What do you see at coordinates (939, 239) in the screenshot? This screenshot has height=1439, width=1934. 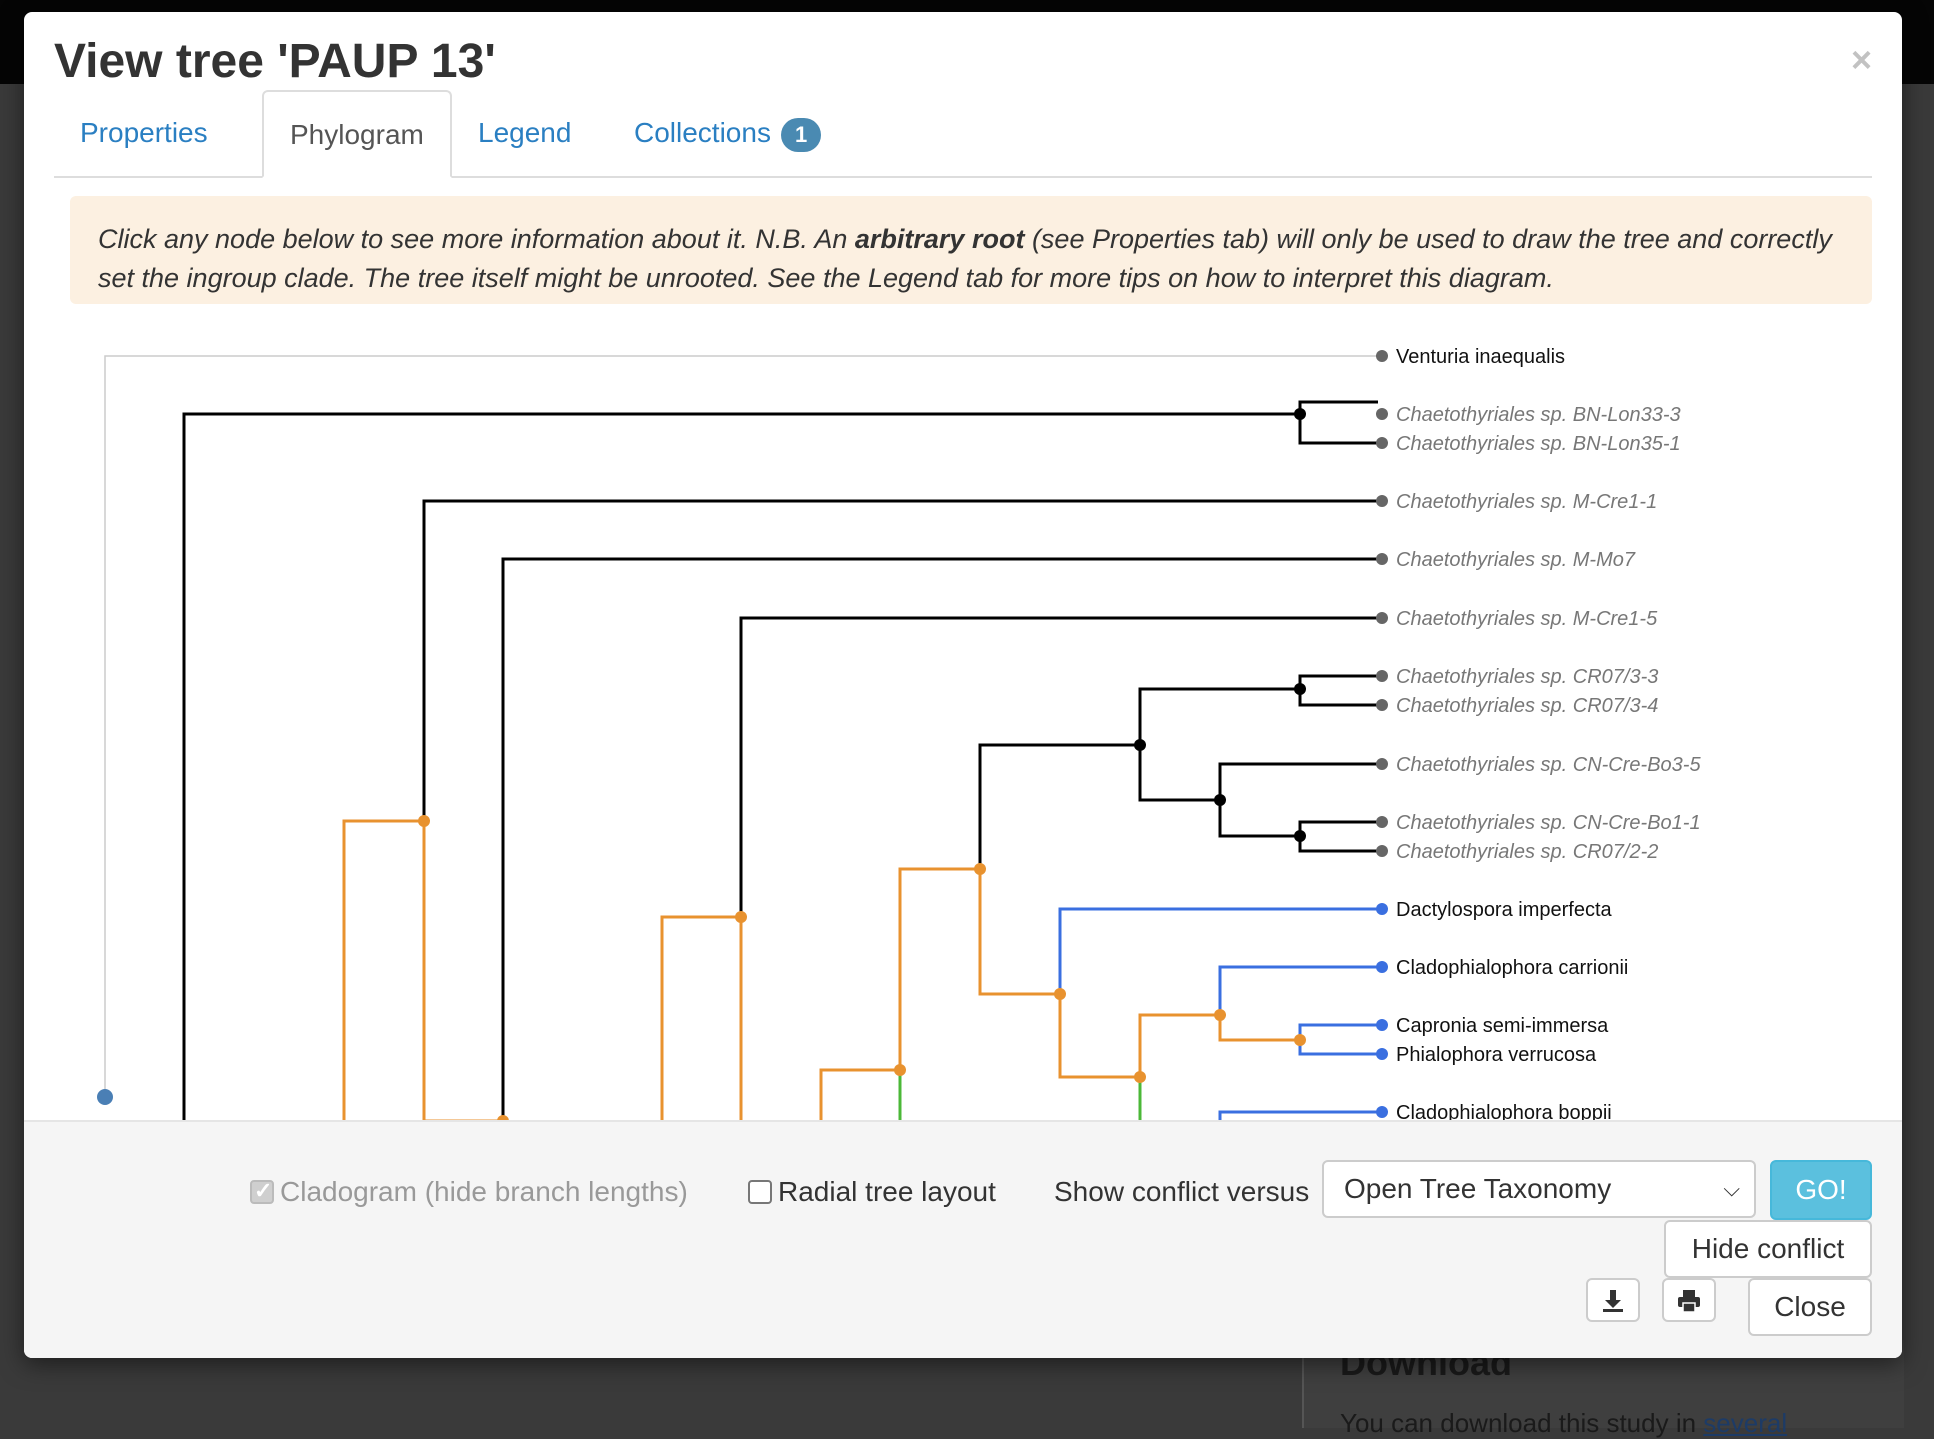 I see `notice-bold-arbitrary-root: arbitrary root` at bounding box center [939, 239].